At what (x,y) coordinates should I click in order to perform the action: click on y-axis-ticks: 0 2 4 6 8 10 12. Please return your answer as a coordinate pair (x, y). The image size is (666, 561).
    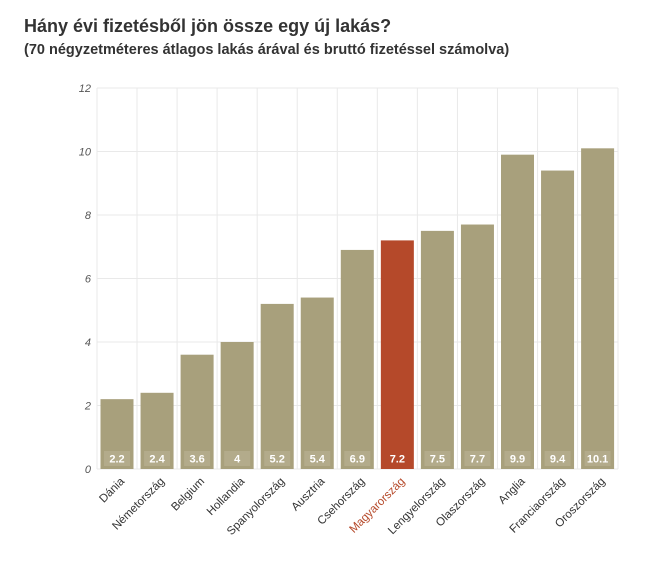
    Looking at the image, I should click on (85, 279).